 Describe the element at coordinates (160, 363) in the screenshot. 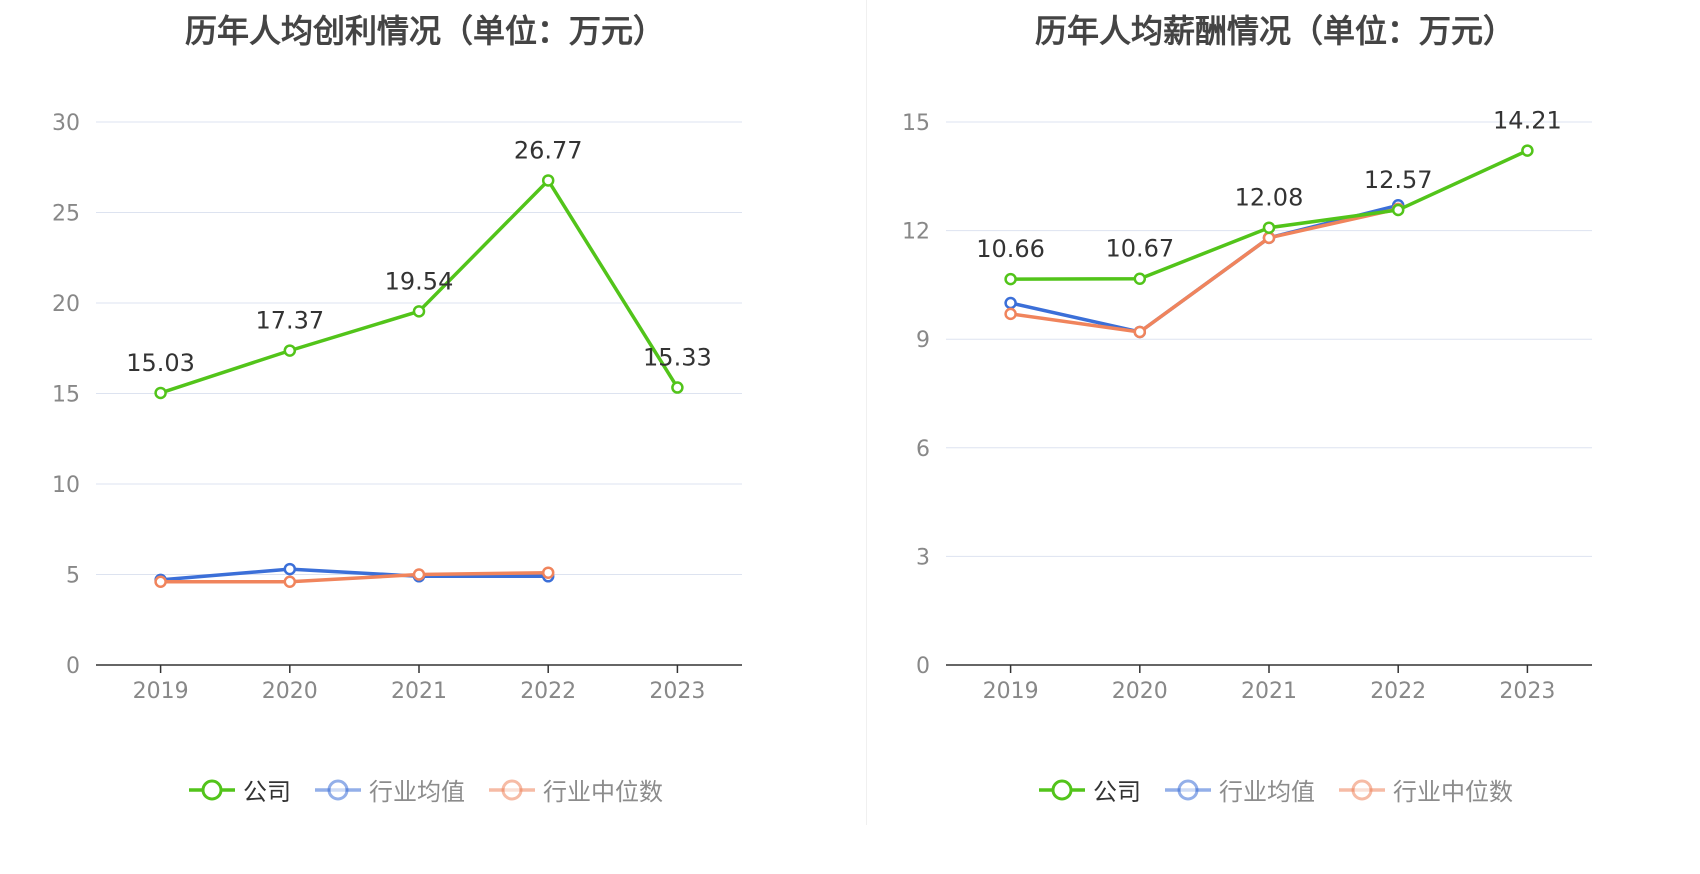

I see `data-label: 15.03` at that location.